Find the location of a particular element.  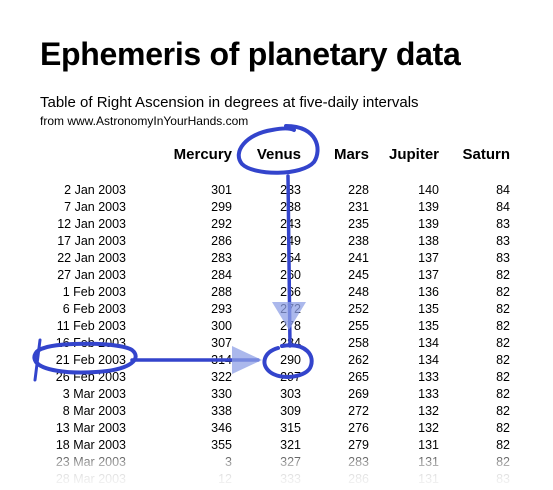

cell-mars: 258 is located at coordinates (358, 343).